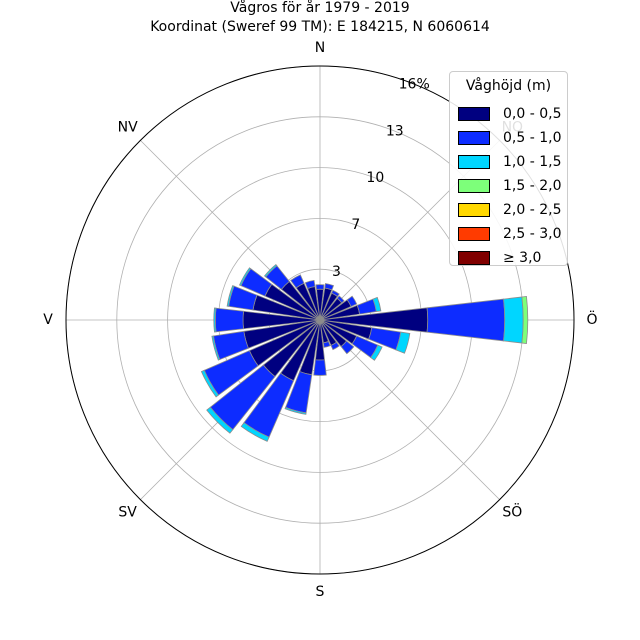  I want to click on legend-entry: 0,5 - 1,0, so click(510, 138).